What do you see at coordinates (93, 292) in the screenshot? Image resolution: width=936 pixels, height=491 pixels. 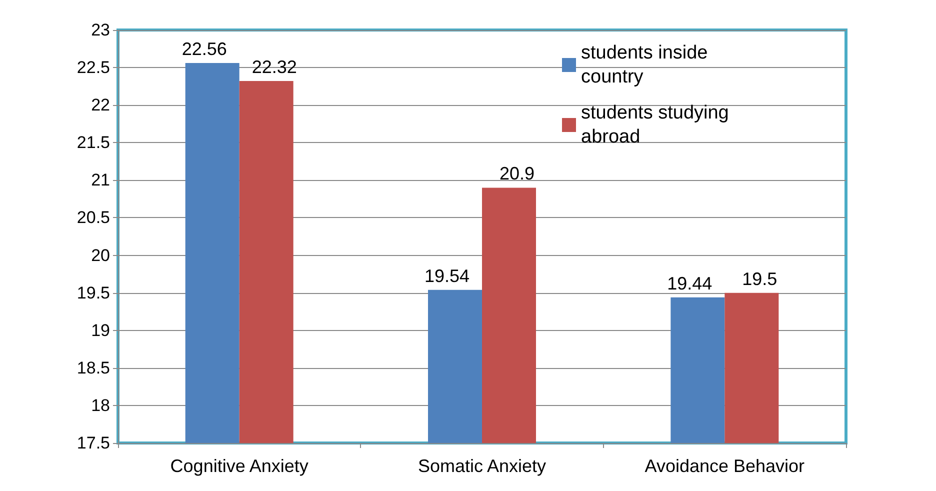 I see `y-tick-label: 19.5` at bounding box center [93, 292].